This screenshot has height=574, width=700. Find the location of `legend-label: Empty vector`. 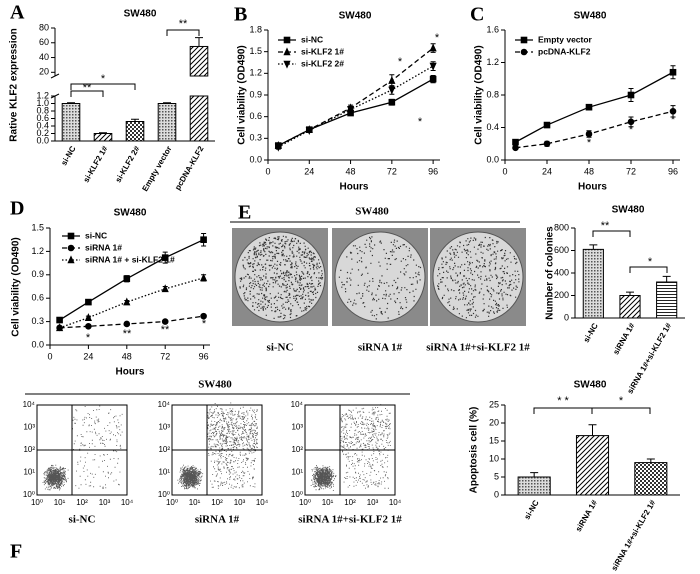

legend-label: Empty vector is located at coordinates (565, 39).